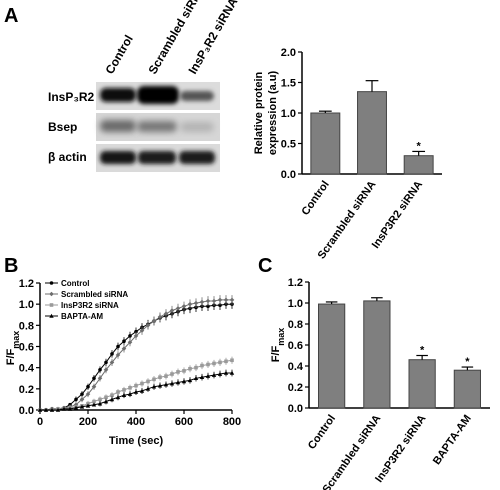  What do you see at coordinates (88, 422) in the screenshot?
I see `x-tick-label: 200` at bounding box center [88, 422].